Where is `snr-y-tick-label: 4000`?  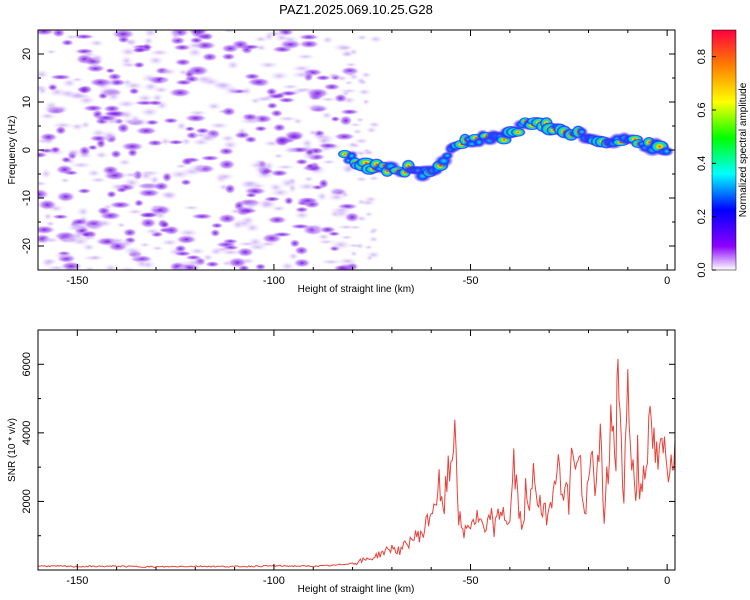
snr-y-tick-label: 4000 is located at coordinates (27, 433).